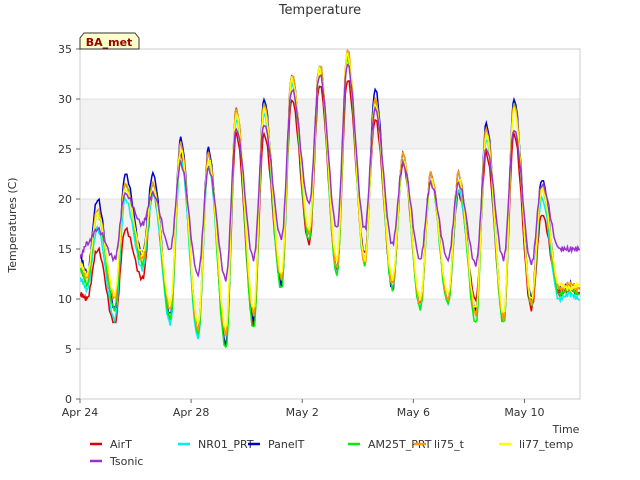 Image resolution: width=640 pixels, height=480 pixels. I want to click on y-tick-label: 20, so click(65, 199).